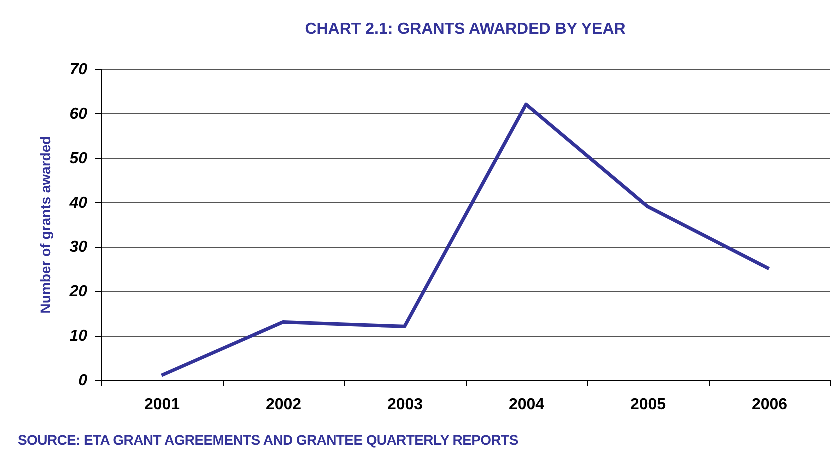 The width and height of the screenshot is (833, 454). I want to click on x-tick-label: 2006, so click(770, 405).